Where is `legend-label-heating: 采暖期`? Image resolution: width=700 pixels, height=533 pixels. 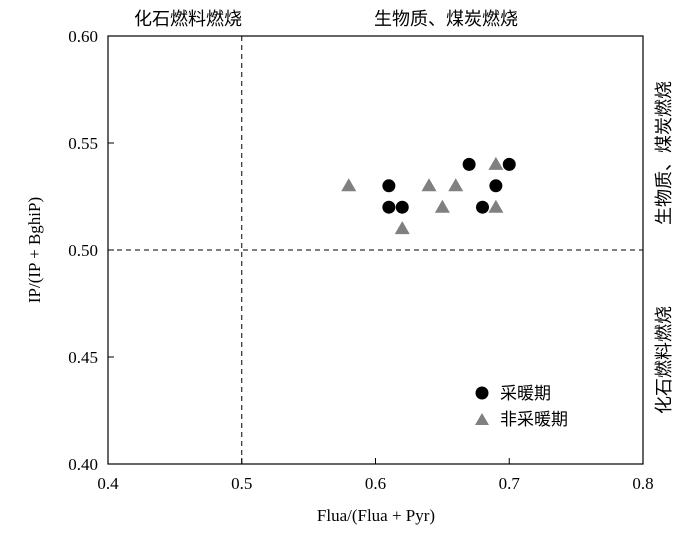 legend-label-heating: 采暖期 is located at coordinates (525, 394).